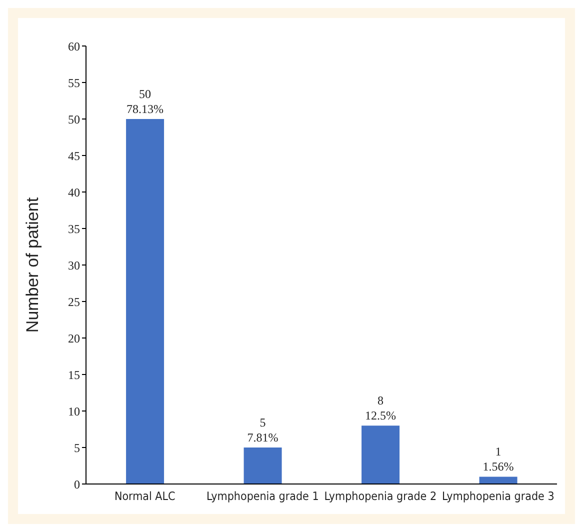 Image resolution: width=583 pixels, height=532 pixels. What do you see at coordinates (74, 83) in the screenshot?
I see `y-tick-label: 55` at bounding box center [74, 83].